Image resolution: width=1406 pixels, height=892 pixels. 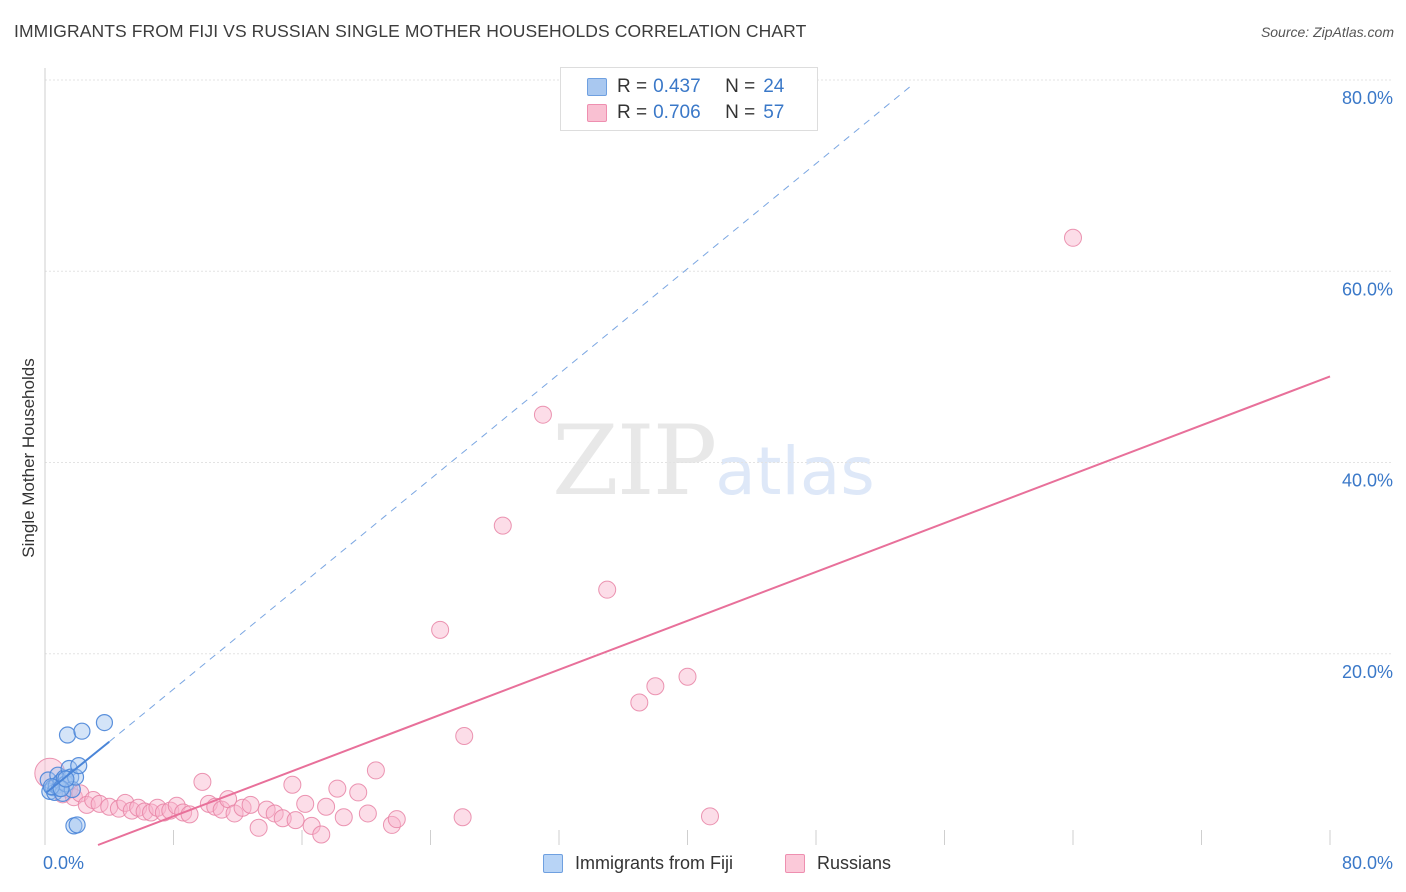 What do you see at coordinates (1367, 672) in the screenshot?
I see `y-tick-label: 20.0%` at bounding box center [1367, 672].